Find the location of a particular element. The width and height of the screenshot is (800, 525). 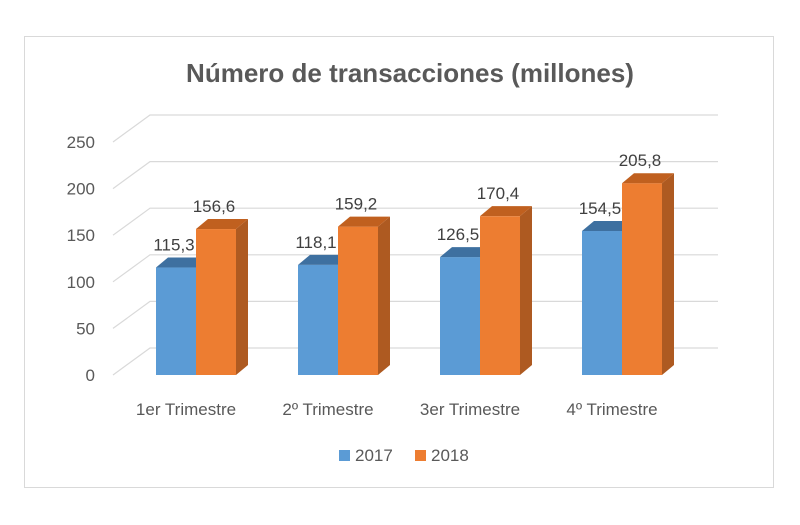

legend-item-2017: 2017 is located at coordinates (366, 455).